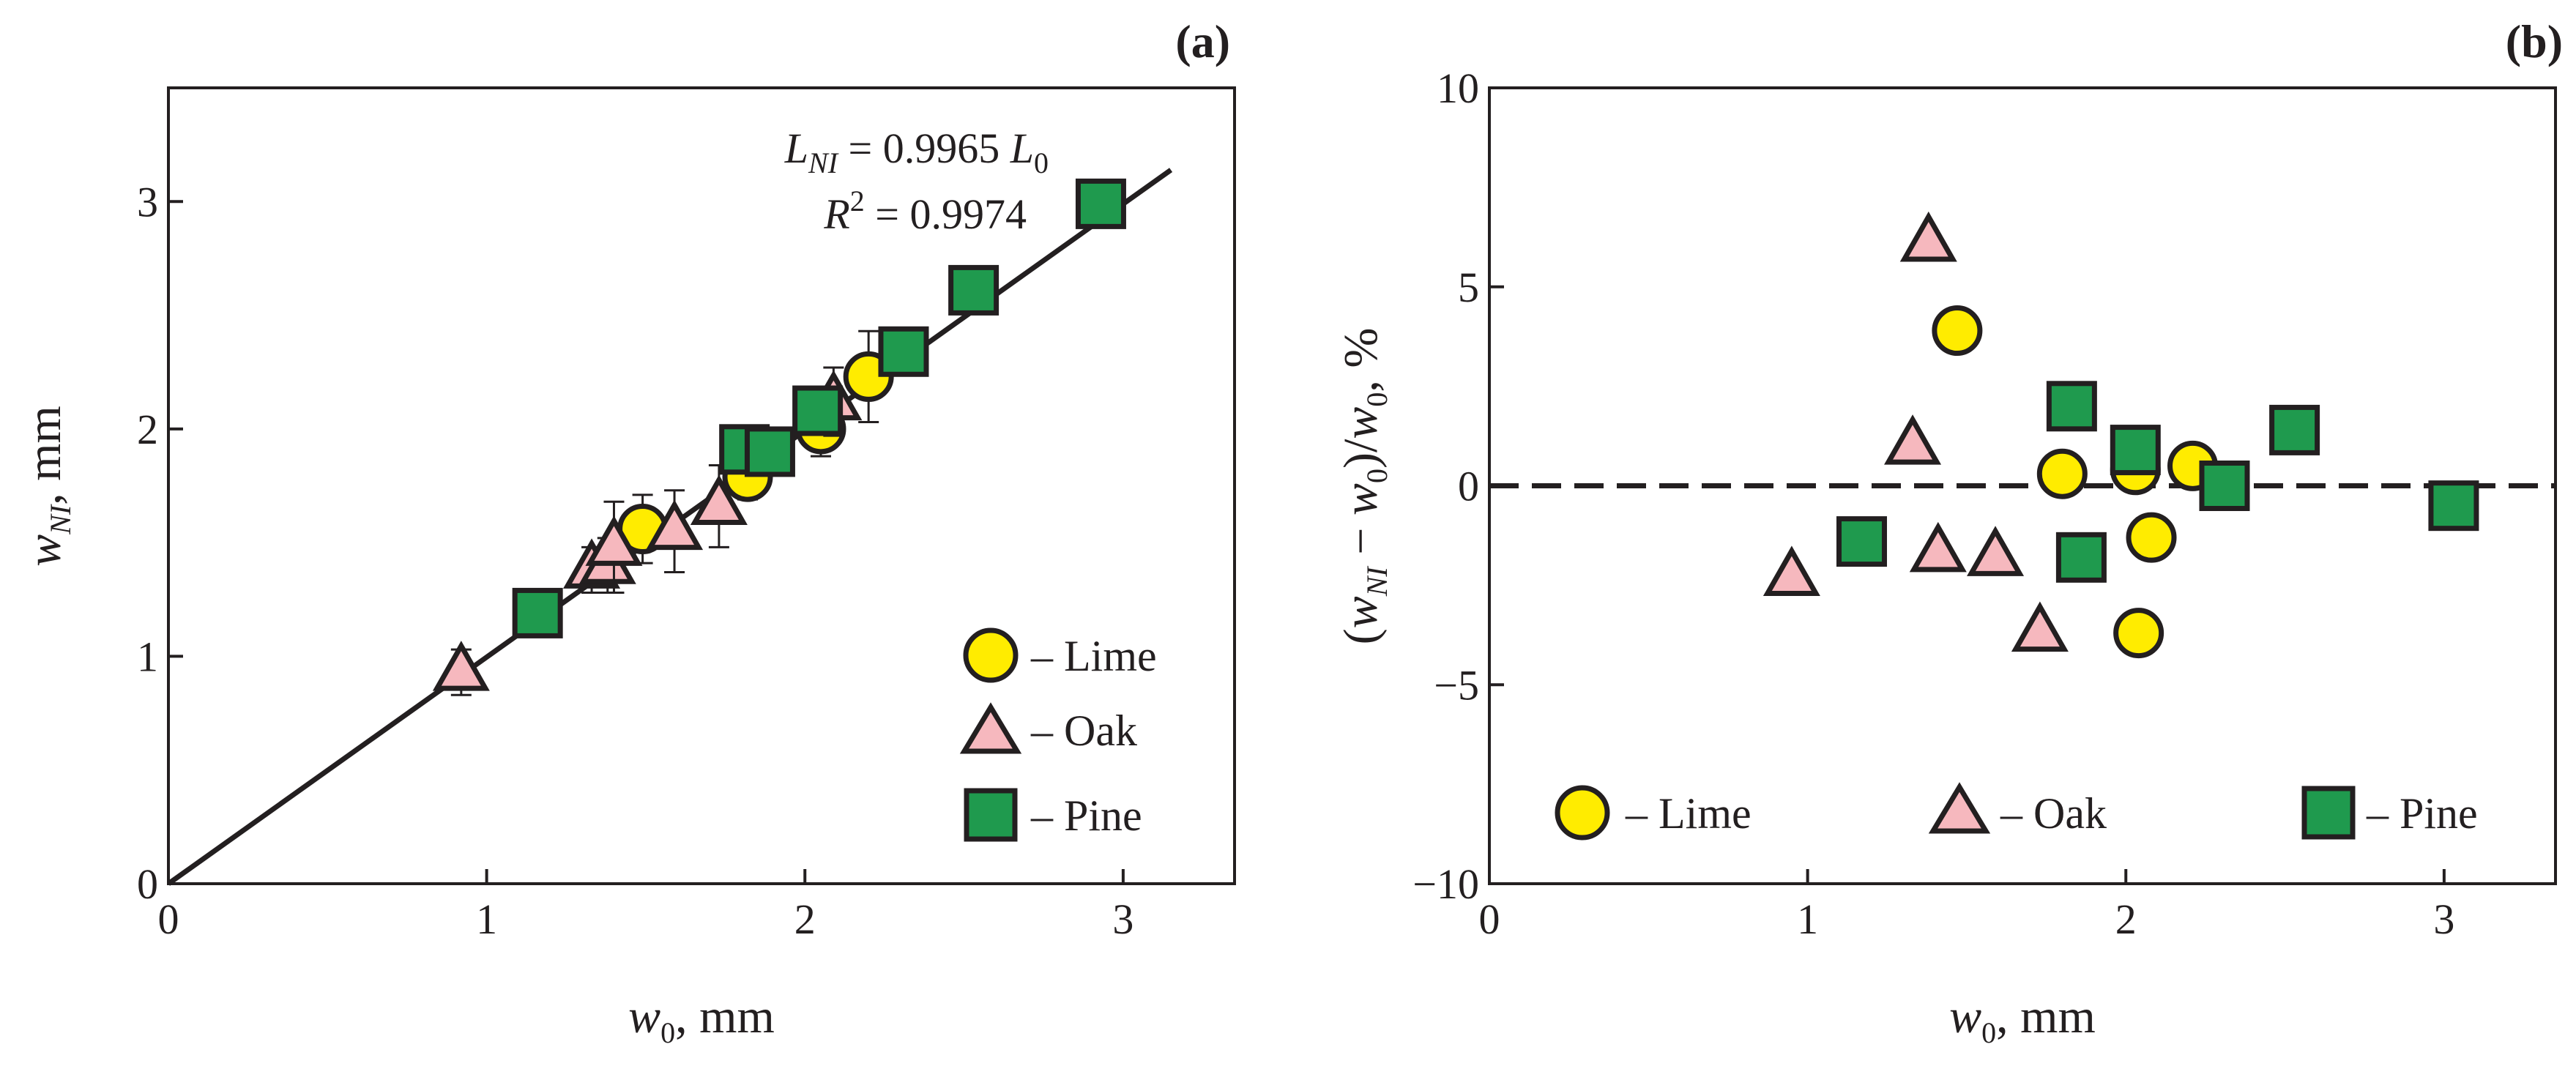  Describe the element at coordinates (2053, 813) in the screenshot. I see `panel-b-legend-oak-label: – Oak` at that location.